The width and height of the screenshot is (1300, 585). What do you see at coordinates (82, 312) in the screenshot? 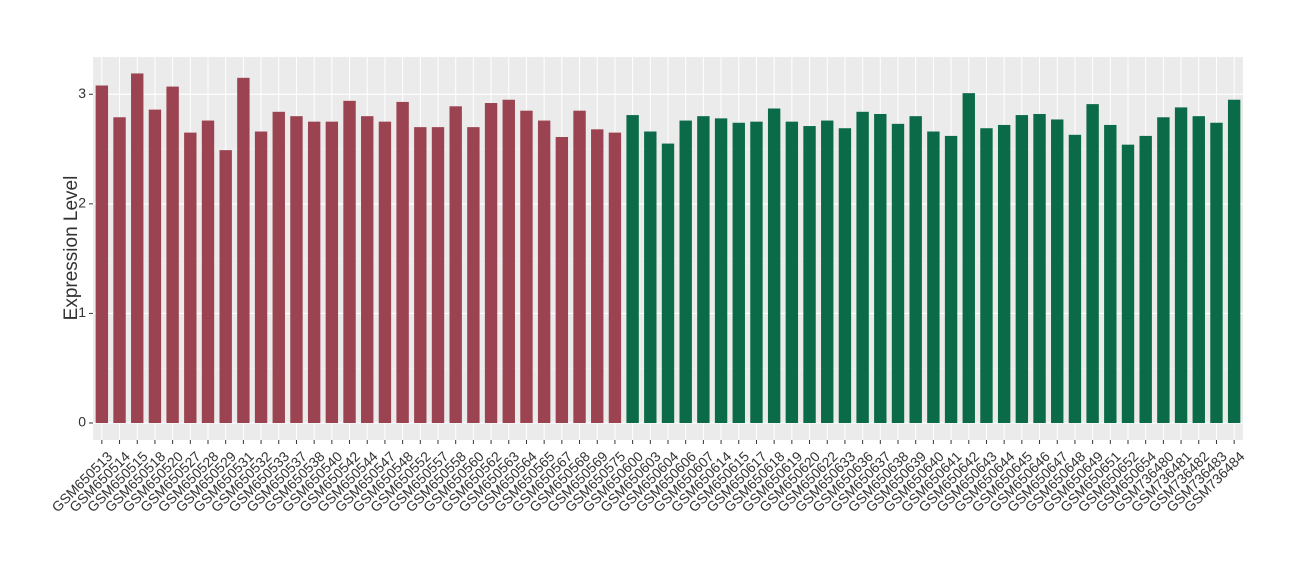
I see `y-tick-label: 1` at bounding box center [82, 312].